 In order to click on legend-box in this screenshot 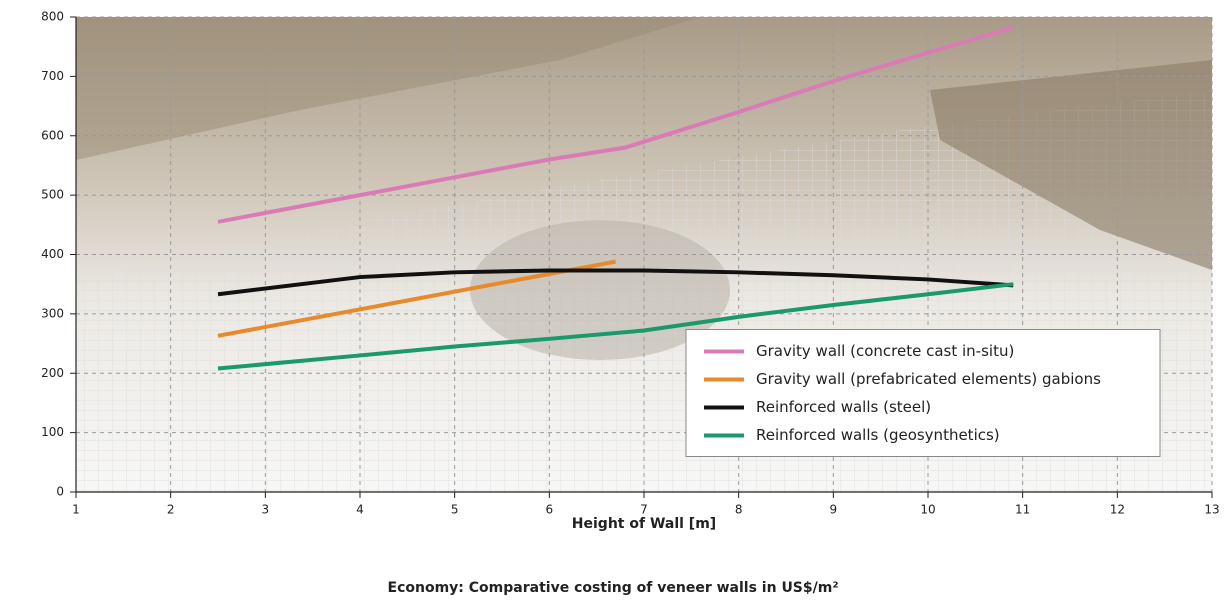, I will do `click(923, 393)`.